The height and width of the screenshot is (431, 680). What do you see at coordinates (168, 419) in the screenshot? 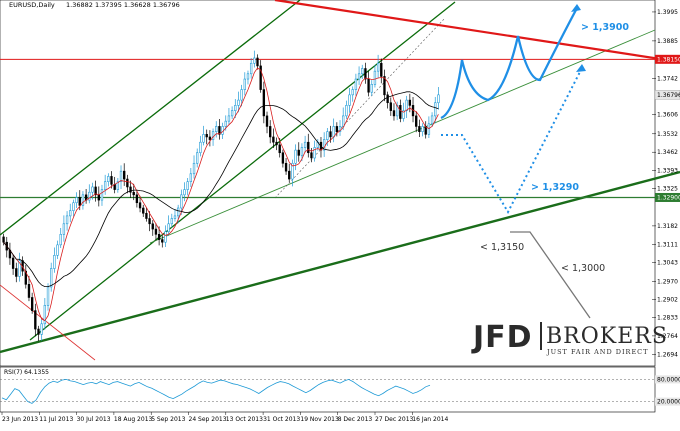
I see `date-label-4: 5 Sep 2013` at bounding box center [168, 419].